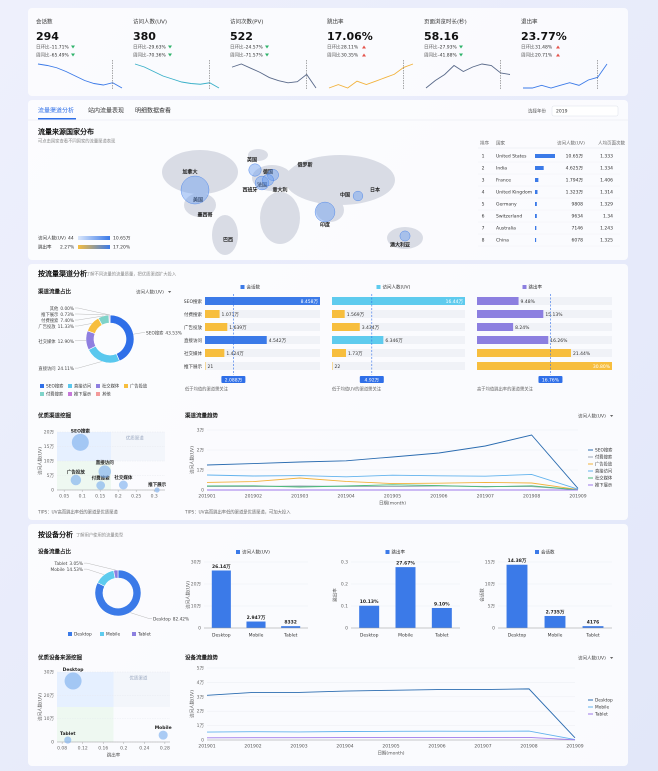 This screenshot has height=771, width=658. Describe the element at coordinates (405, 564) in the screenshot. I see `bar-value-label: 27.67%` at that location.